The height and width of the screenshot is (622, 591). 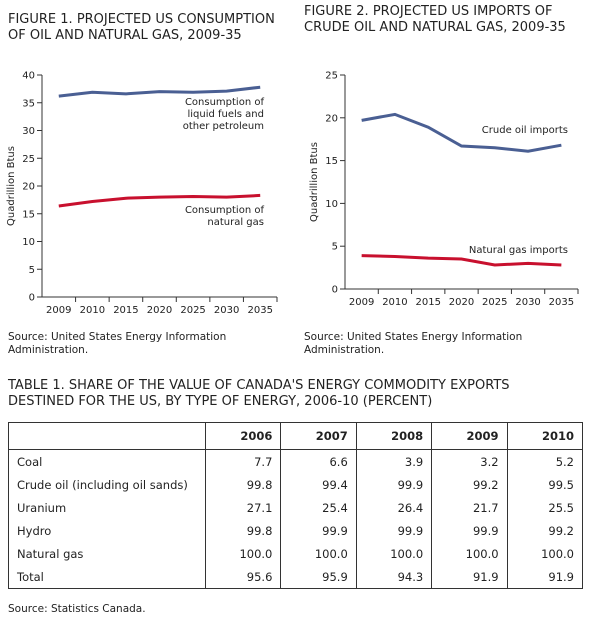 I want to click on table-row: Uranium 27.1 25.4 26.4 21.7 25.5, so click(x=295, y=507).